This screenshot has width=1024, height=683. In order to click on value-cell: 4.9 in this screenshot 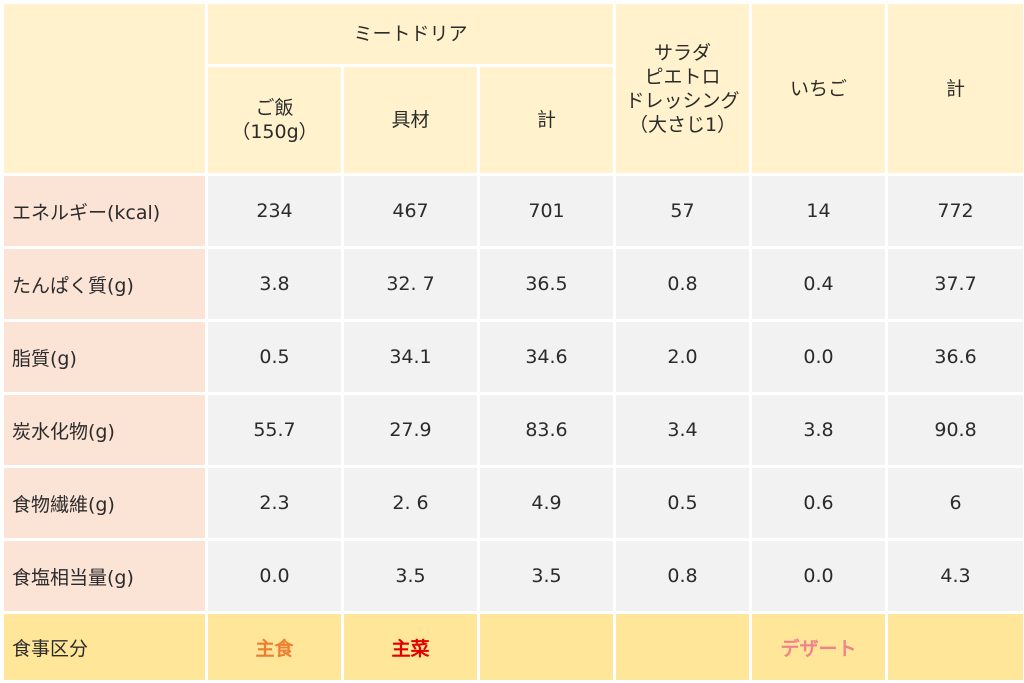, I will do `click(547, 503)`.